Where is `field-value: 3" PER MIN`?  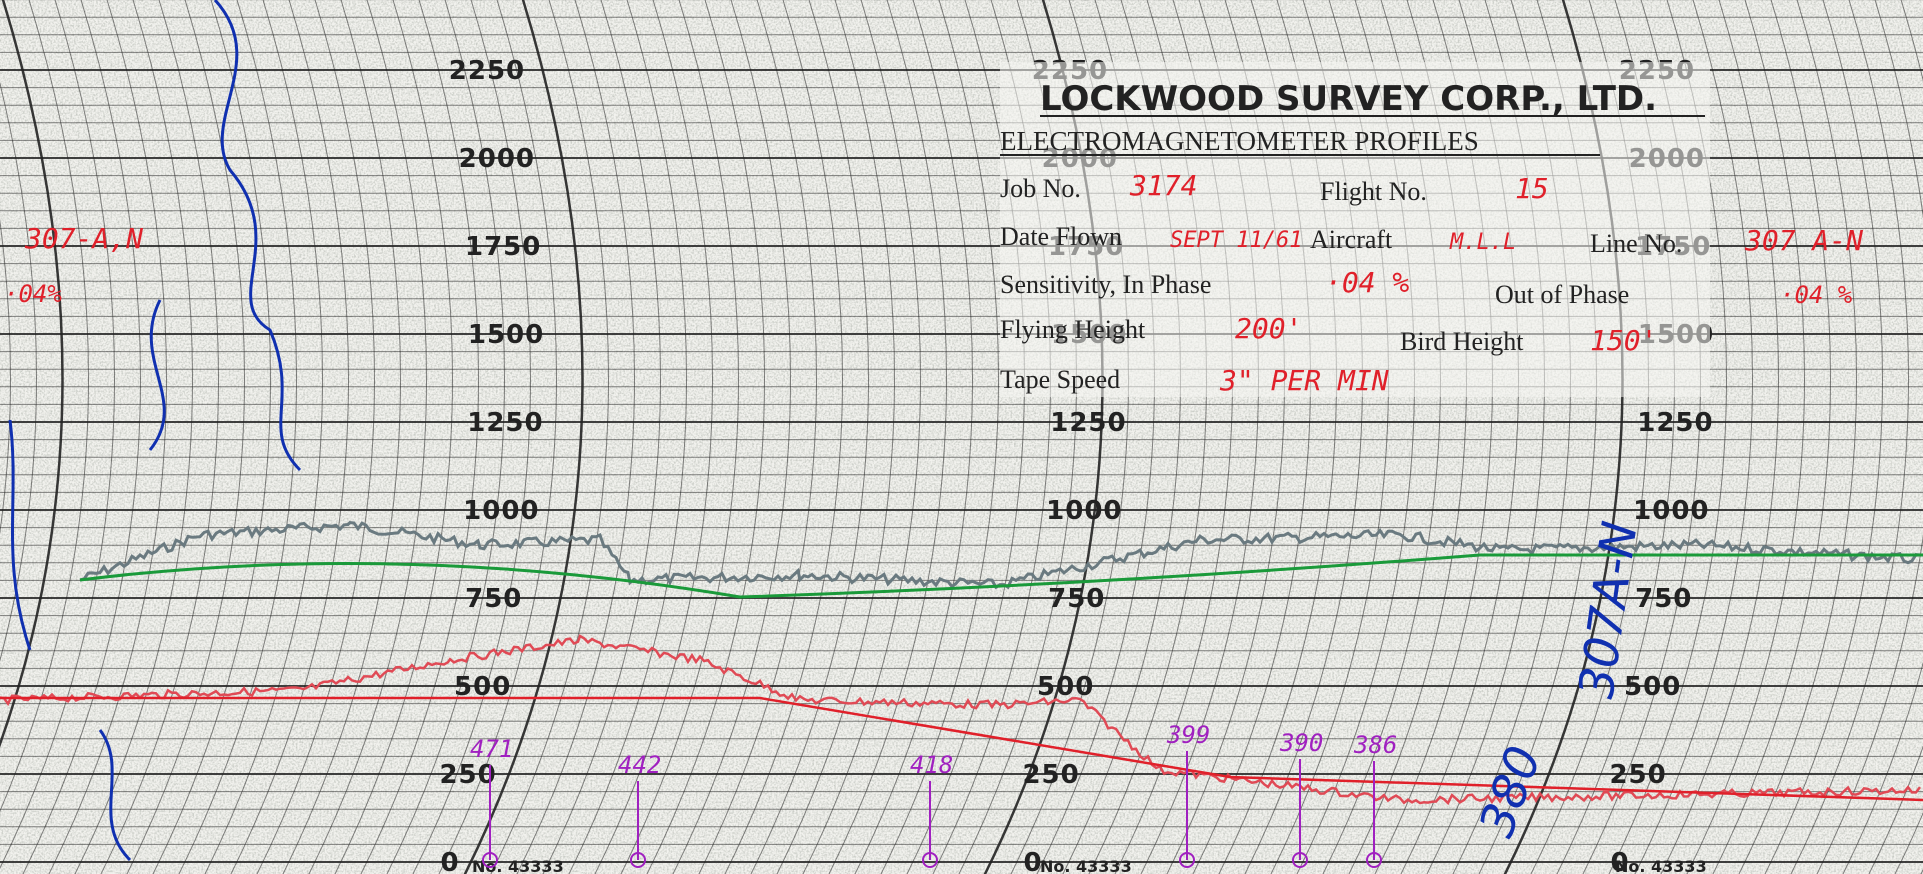
field-value: 3" PER MIN is located at coordinates (1304, 380).